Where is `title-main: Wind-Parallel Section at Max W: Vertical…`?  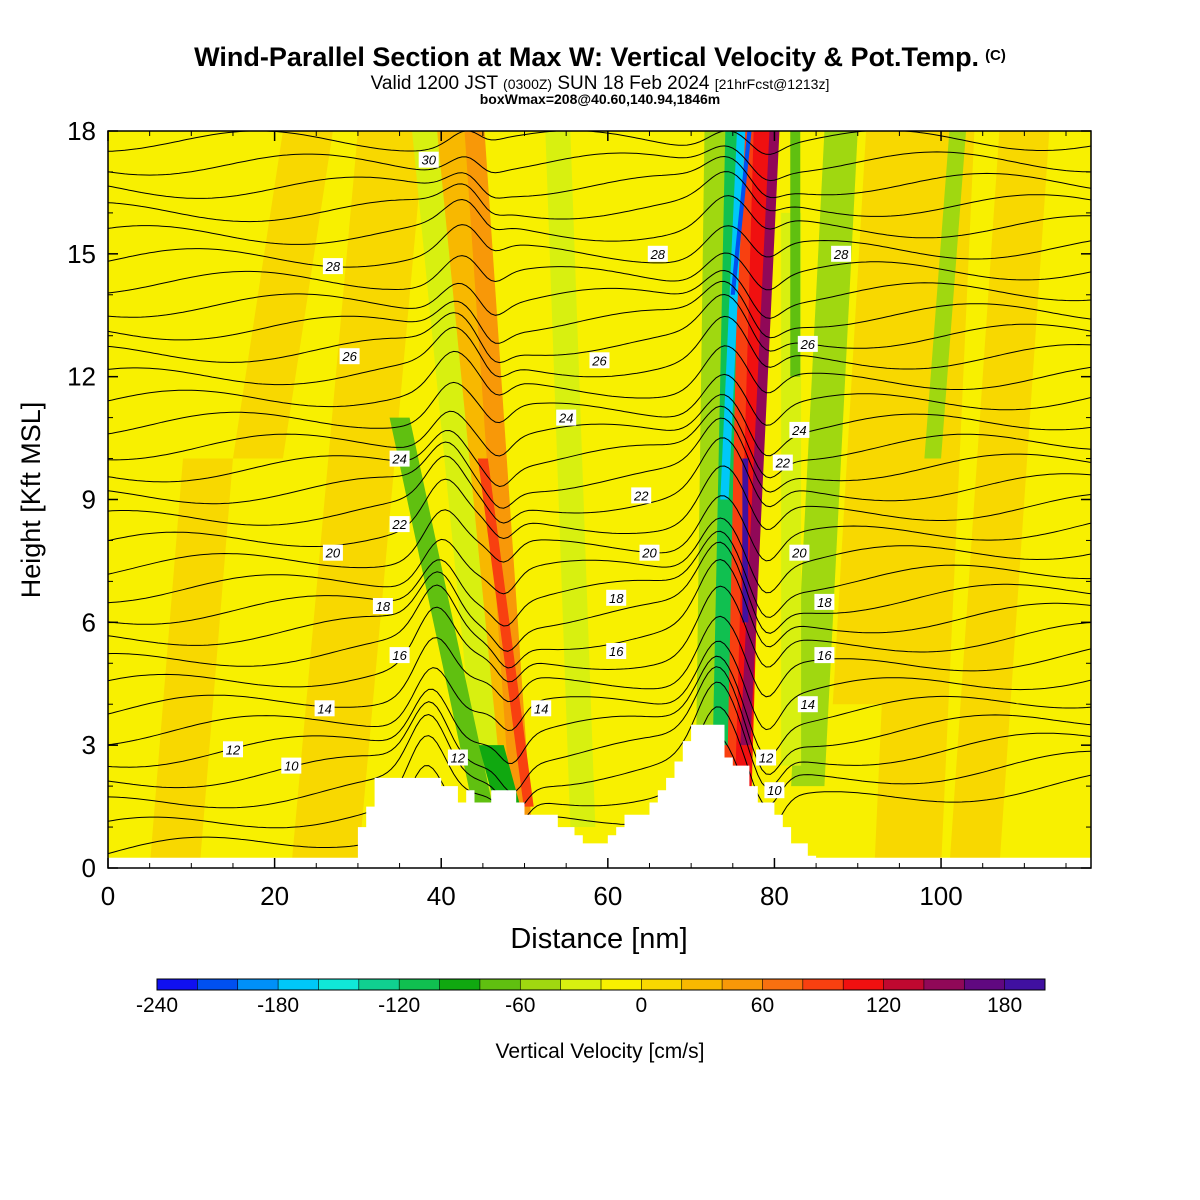 title-main: Wind-Parallel Section at Max W: Vertical… is located at coordinates (587, 57).